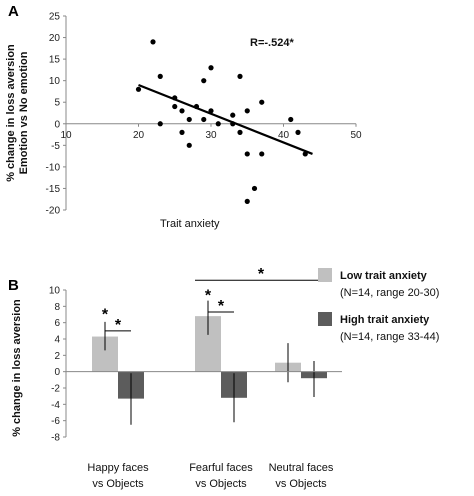  I want to click on x-axis-label: Trait anxiety, so click(190, 224).